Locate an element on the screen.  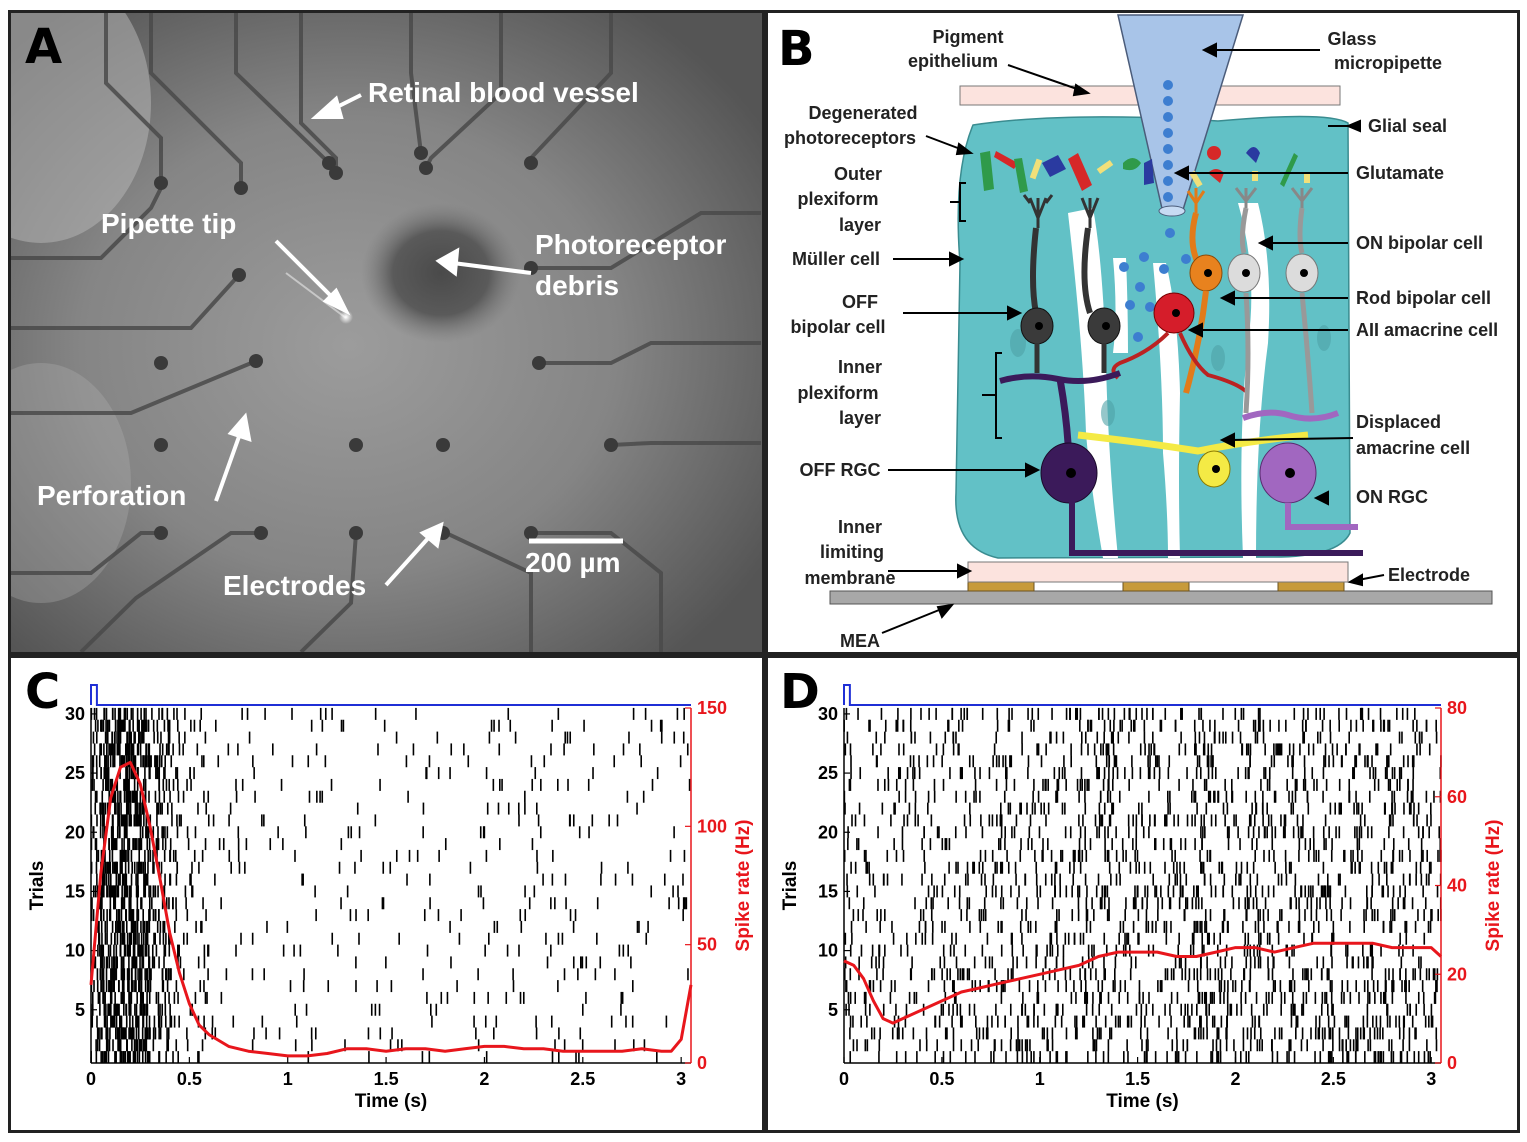
y2-axis-label: Spike rate (Hz) is located at coordinates (1493, 886).